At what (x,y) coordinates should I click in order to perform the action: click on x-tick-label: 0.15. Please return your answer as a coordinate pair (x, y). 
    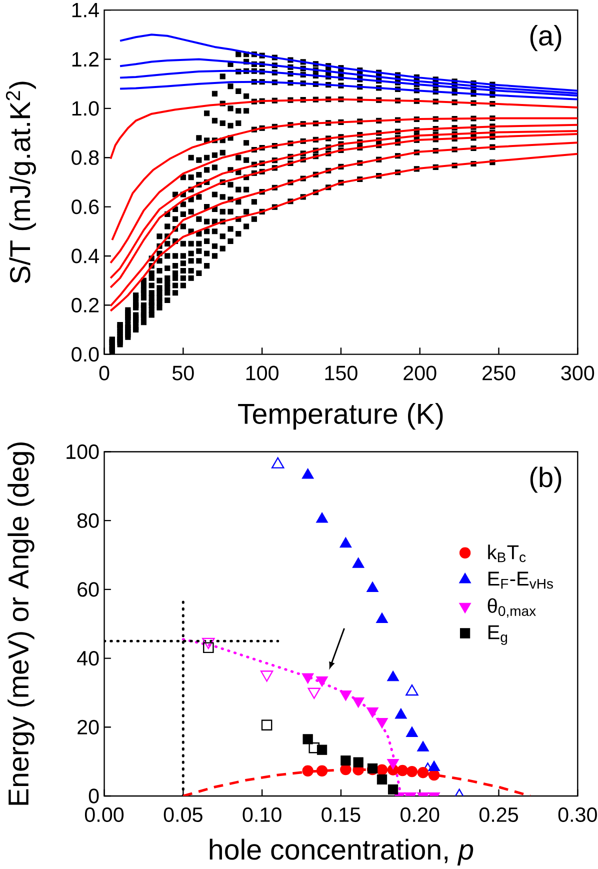
    Looking at the image, I should click on (341, 814).